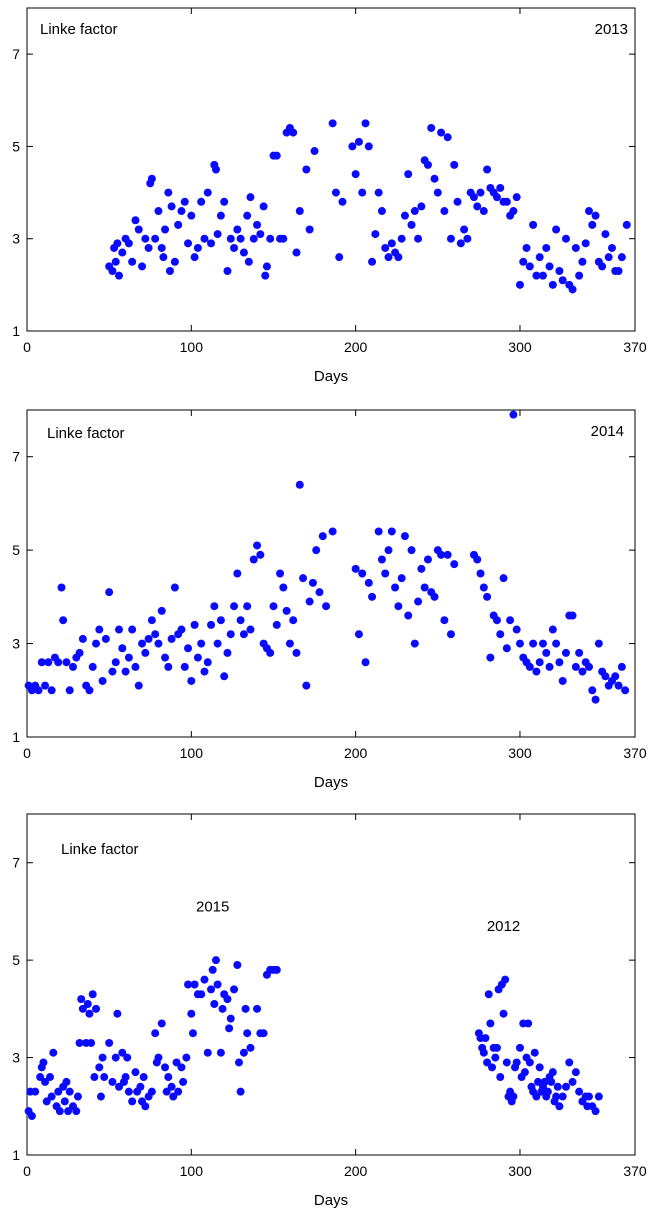 The image size is (652, 1209). Describe the element at coordinates (635, 1171) in the screenshot. I see `x-tick-label: 370` at that location.